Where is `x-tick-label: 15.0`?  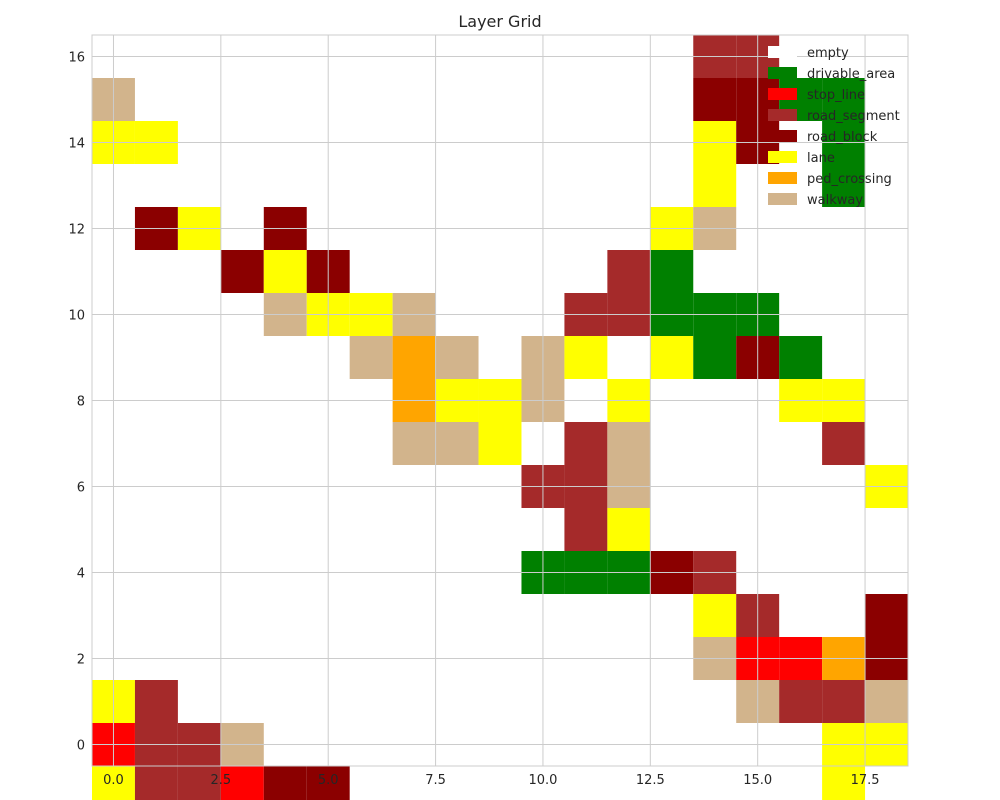
x-tick-label: 15.0 is located at coordinates (757, 780).